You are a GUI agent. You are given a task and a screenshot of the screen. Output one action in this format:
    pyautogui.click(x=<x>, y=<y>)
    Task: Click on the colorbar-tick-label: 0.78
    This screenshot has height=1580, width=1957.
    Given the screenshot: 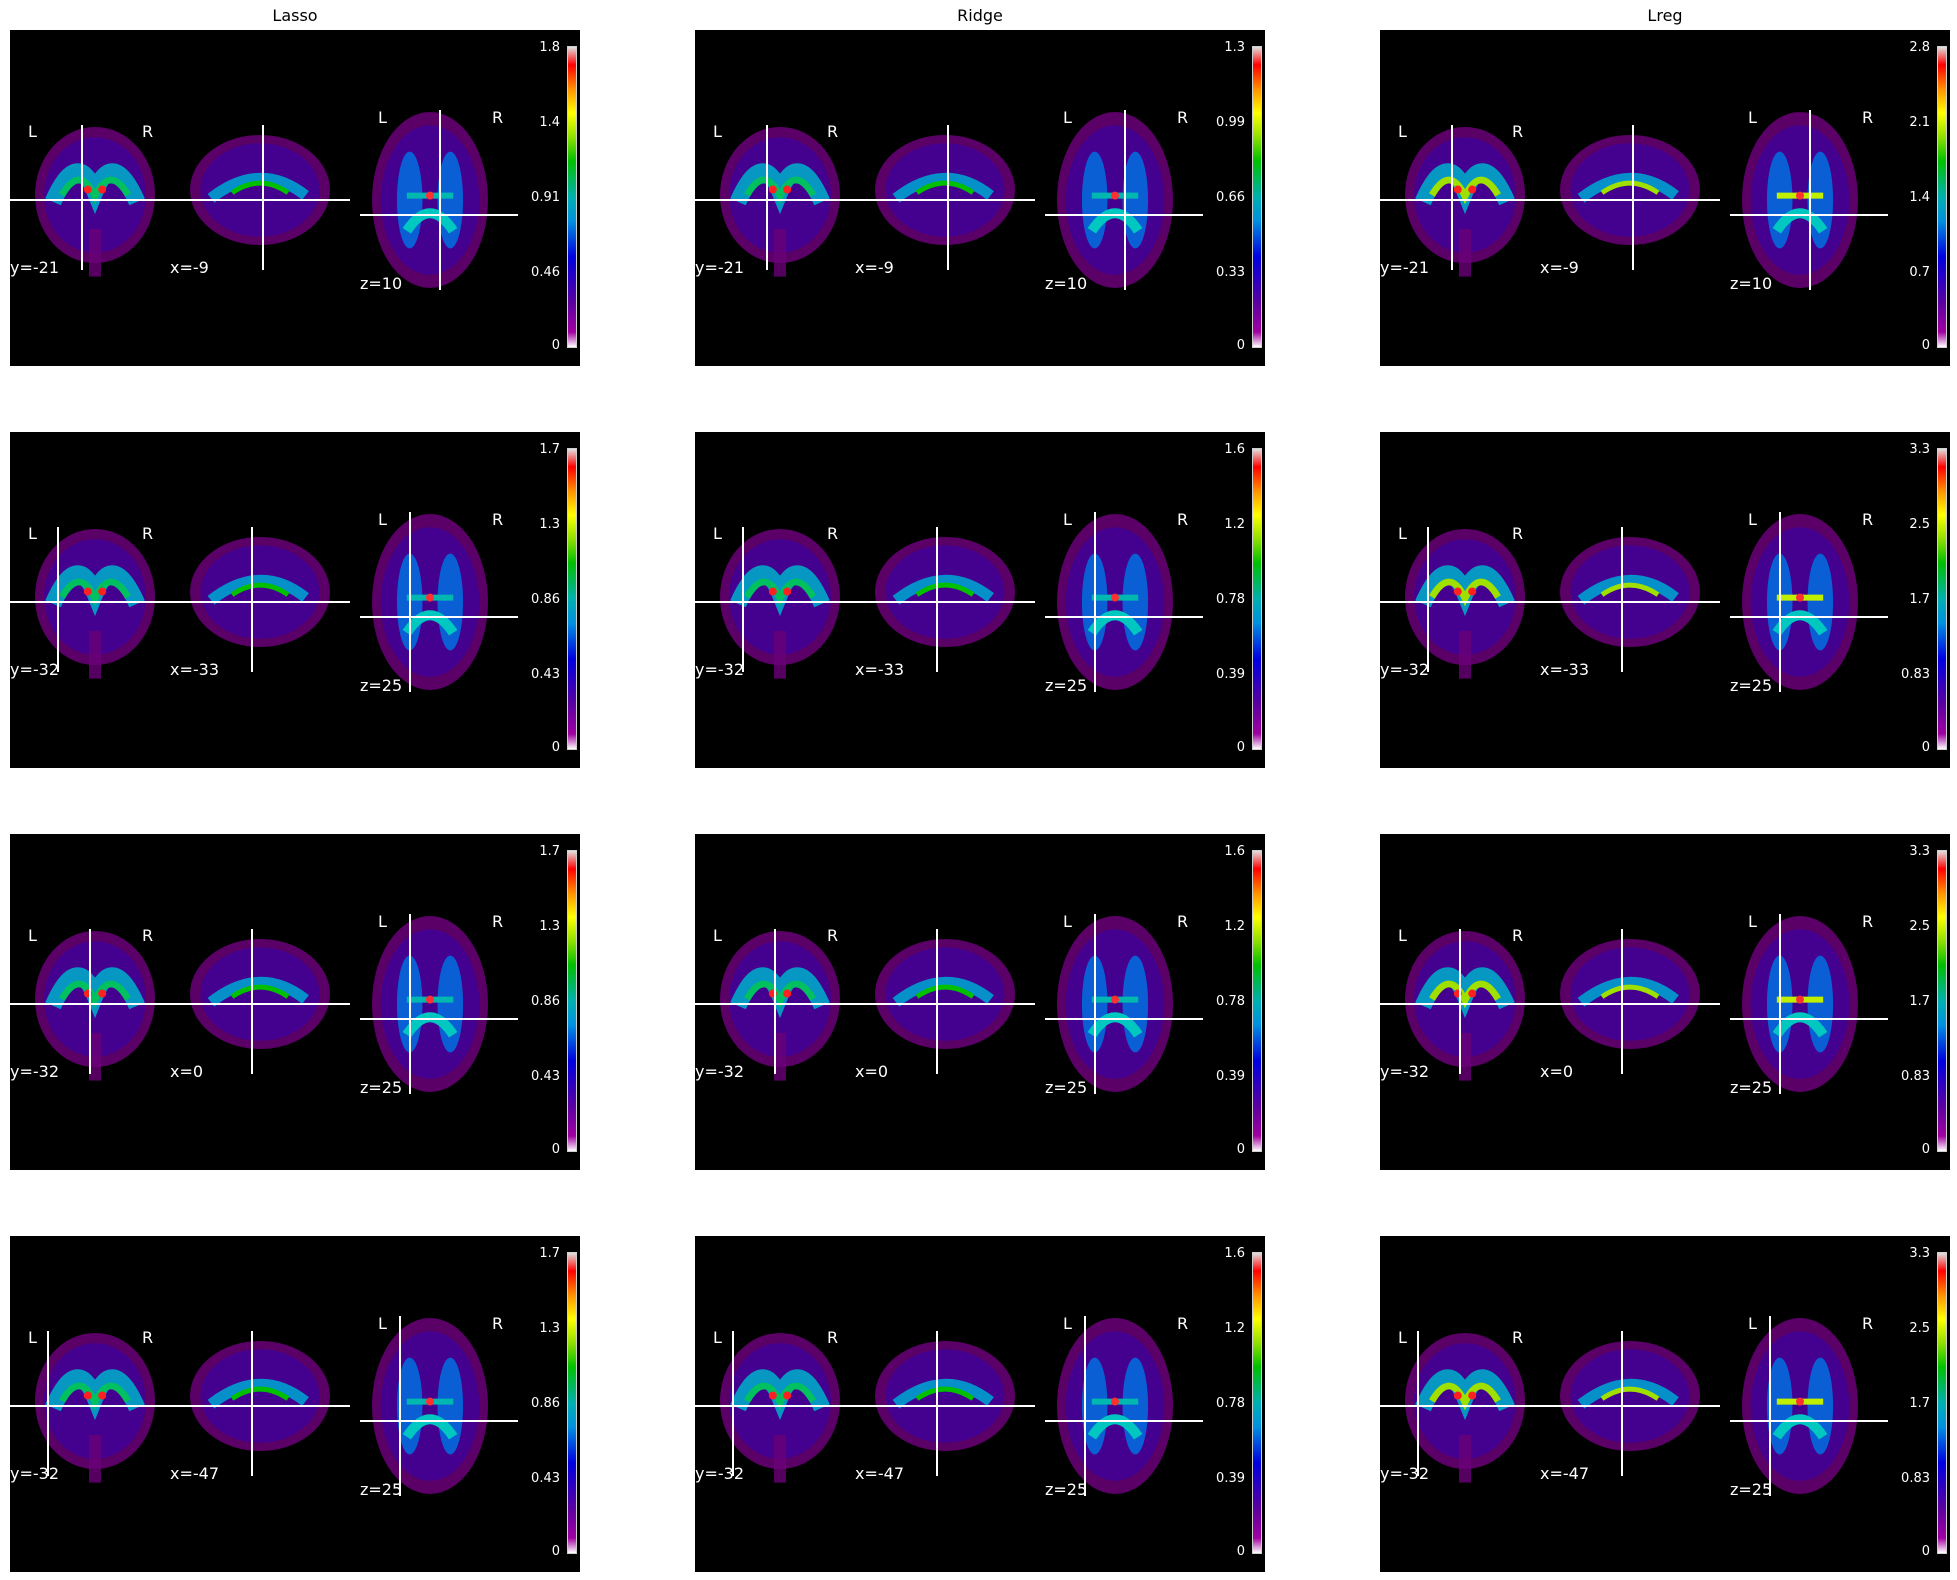 What is the action you would take?
    pyautogui.click(x=1230, y=599)
    